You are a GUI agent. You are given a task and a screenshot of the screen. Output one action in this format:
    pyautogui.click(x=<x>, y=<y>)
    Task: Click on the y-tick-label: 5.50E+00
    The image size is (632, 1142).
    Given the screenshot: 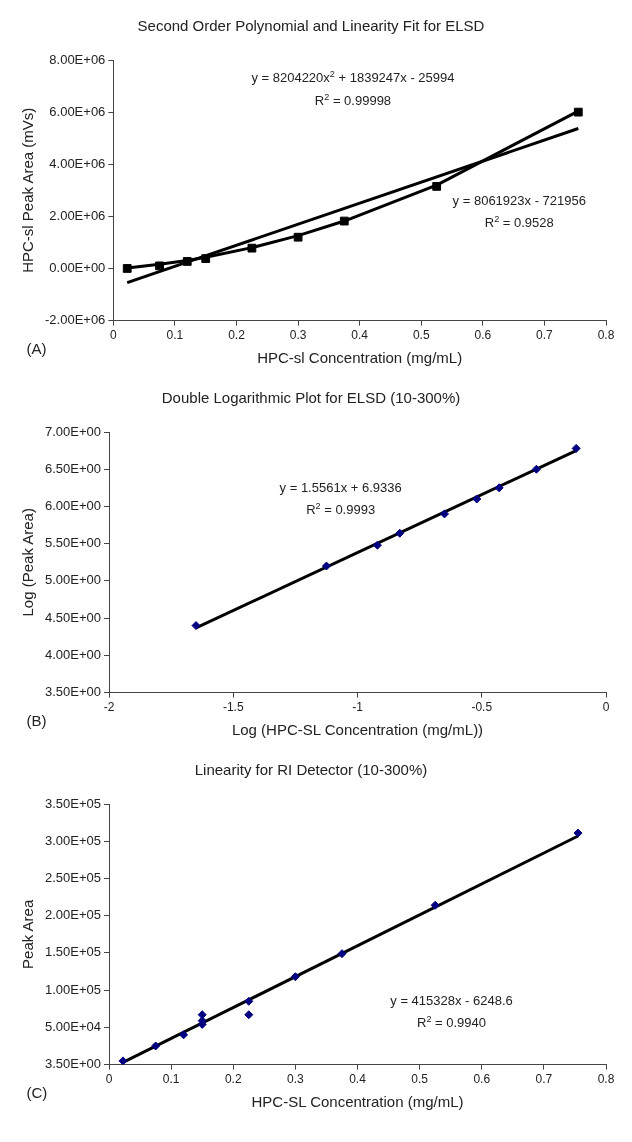 What is the action you would take?
    pyautogui.click(x=73, y=543)
    